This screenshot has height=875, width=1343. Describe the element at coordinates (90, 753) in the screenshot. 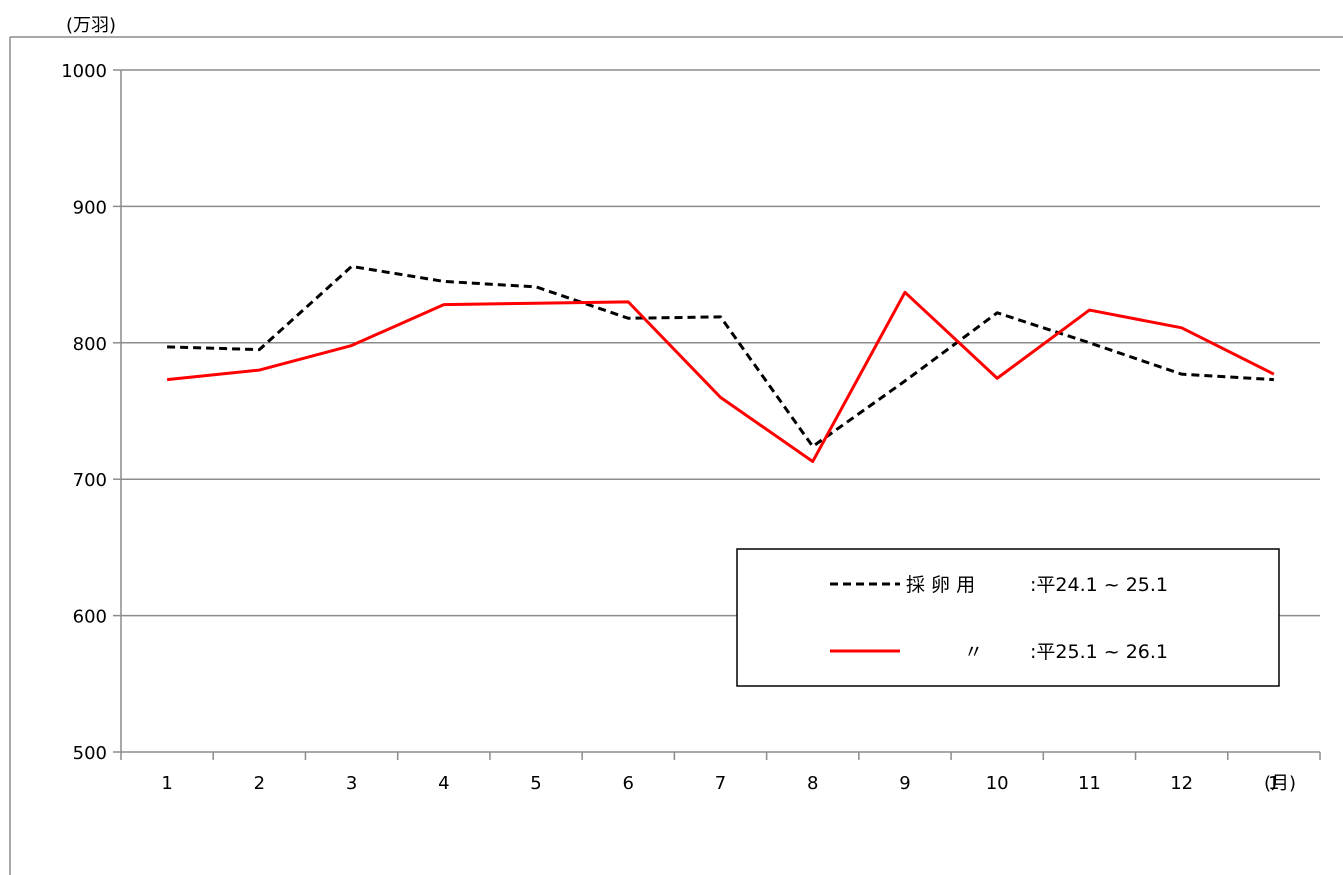

I see `y-tick-label: 500` at that location.